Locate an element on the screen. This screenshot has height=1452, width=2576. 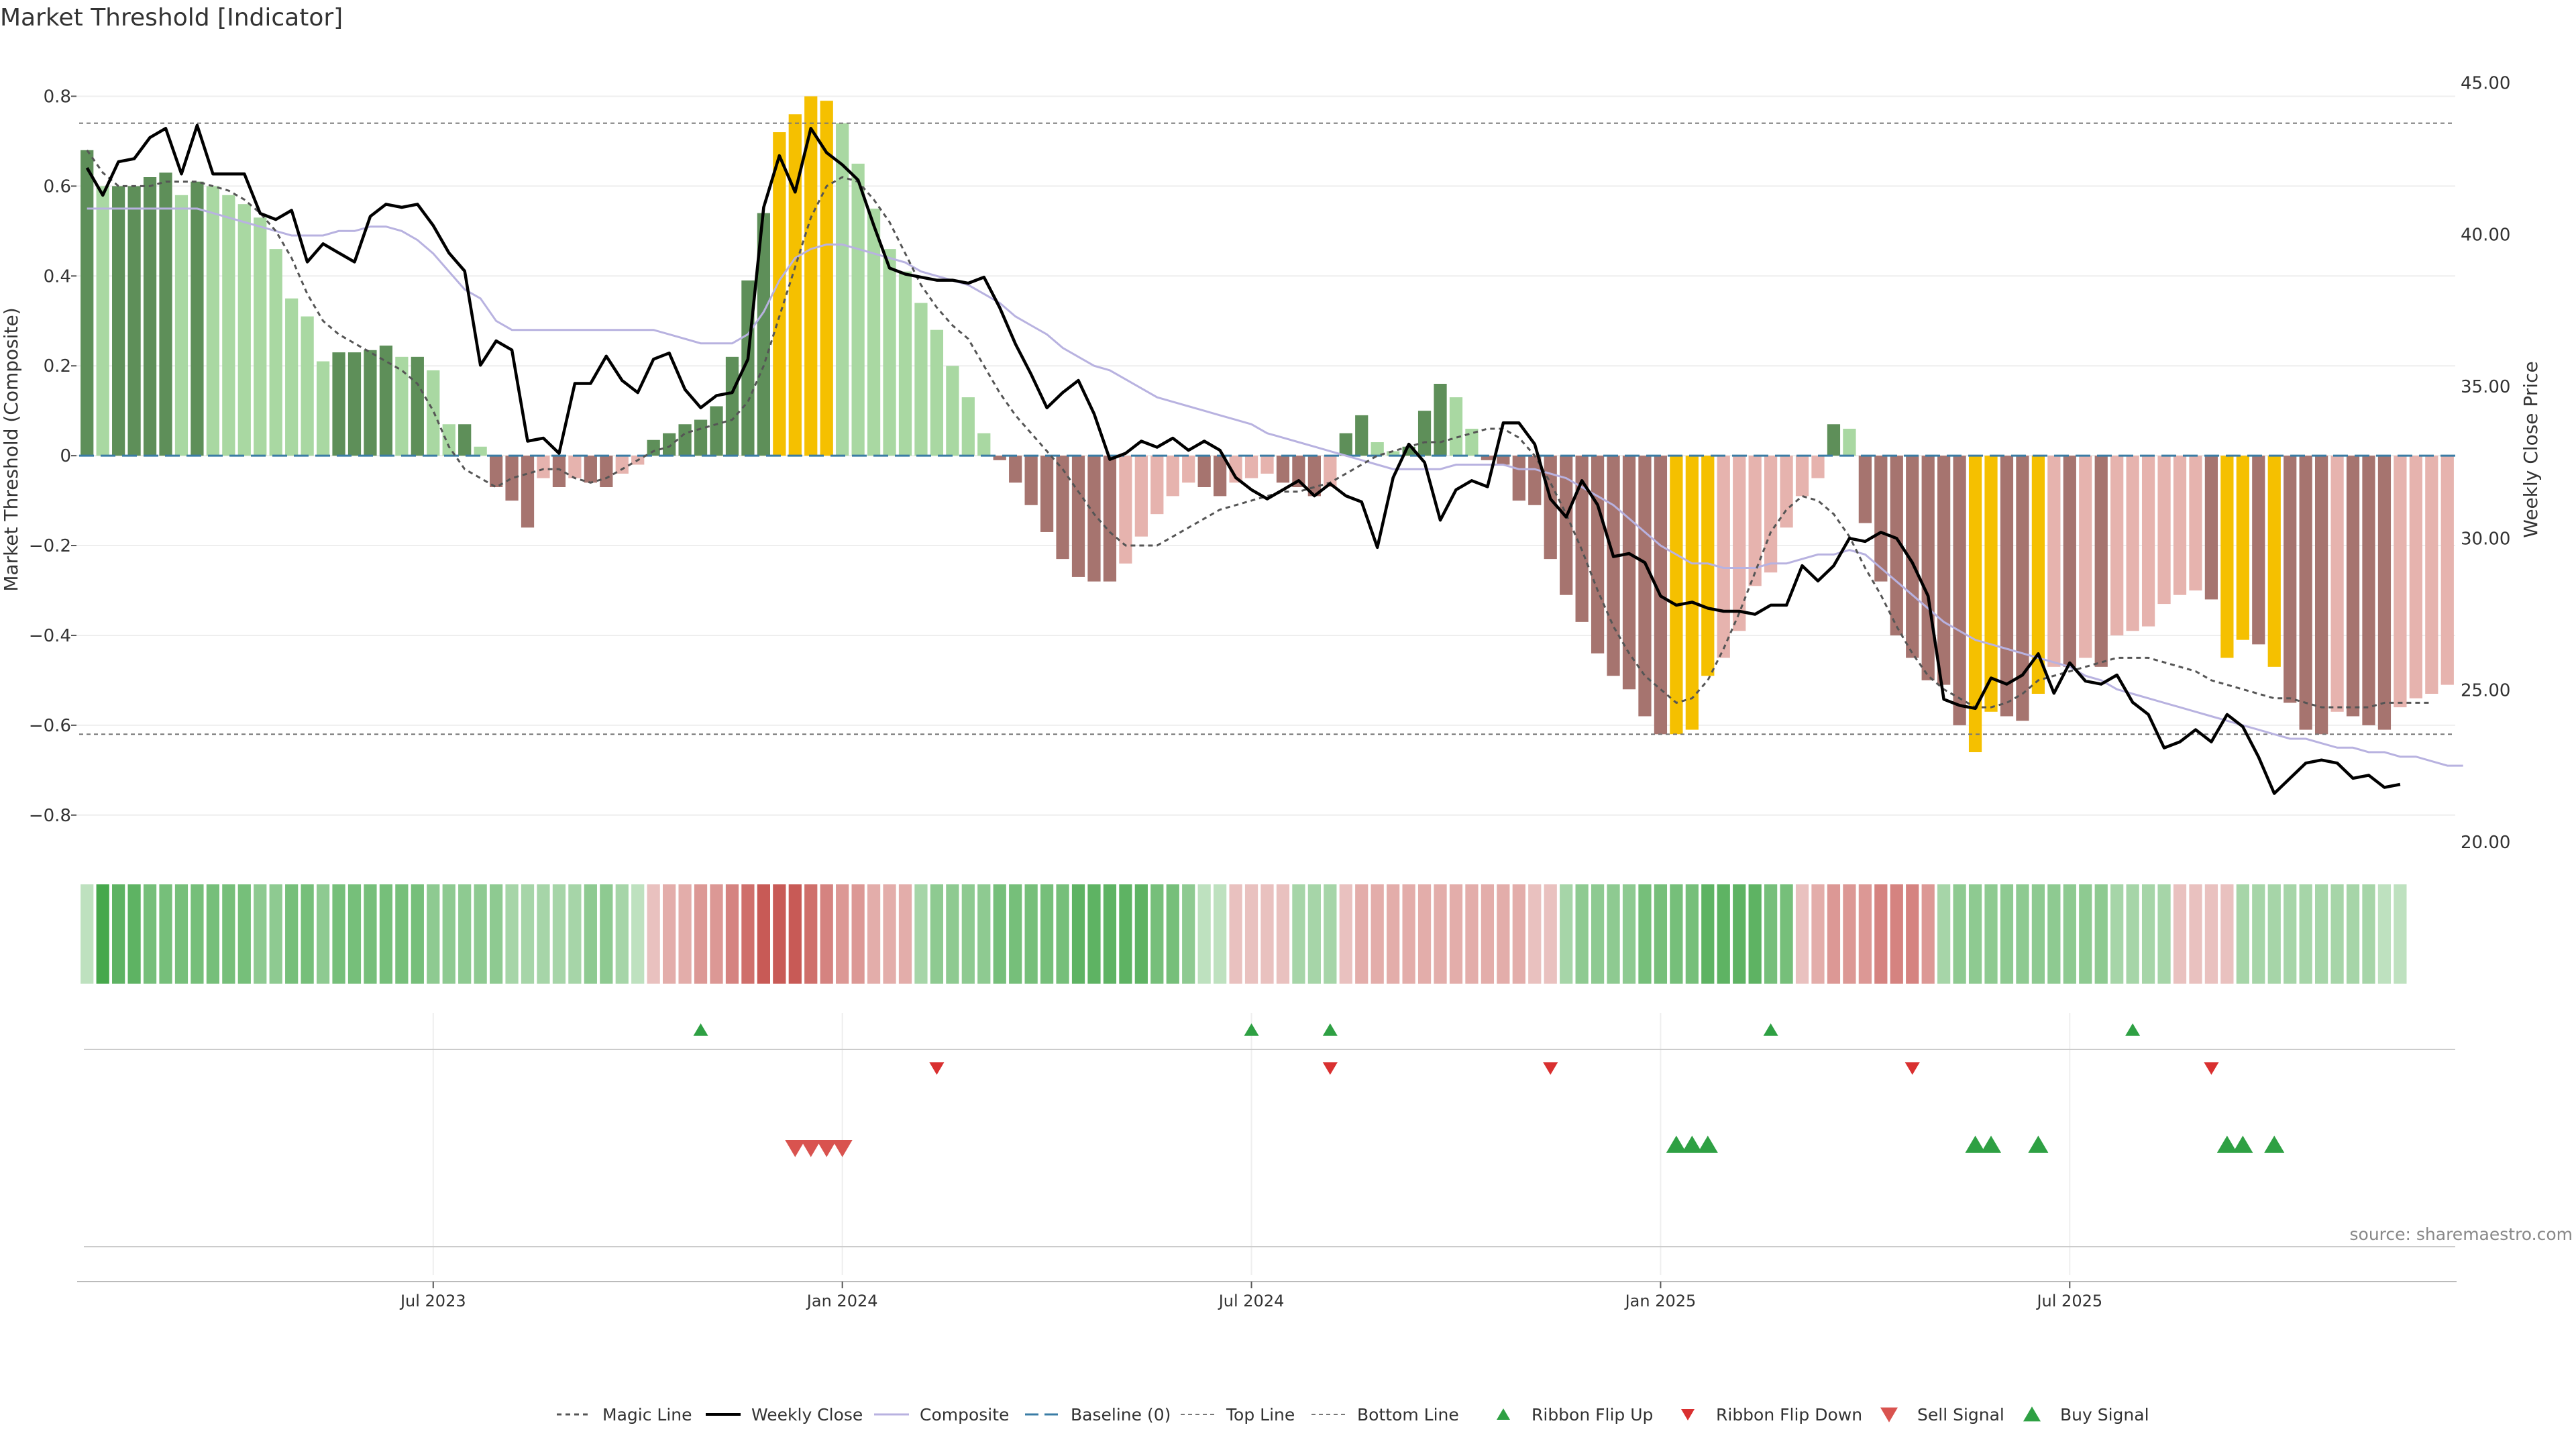
ribbon-strip is located at coordinates (1243, 934).